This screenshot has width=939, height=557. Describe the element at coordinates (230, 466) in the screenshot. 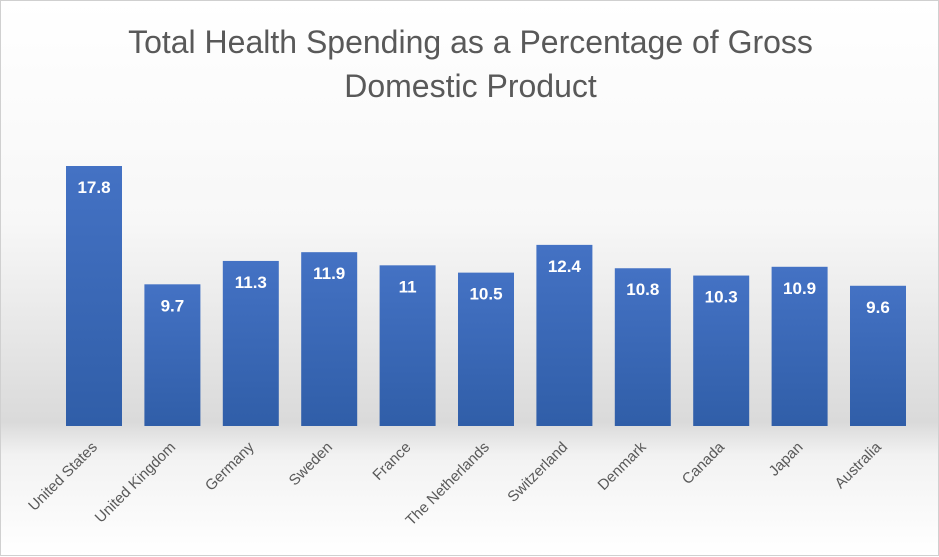

I see `category-label: Germany` at that location.